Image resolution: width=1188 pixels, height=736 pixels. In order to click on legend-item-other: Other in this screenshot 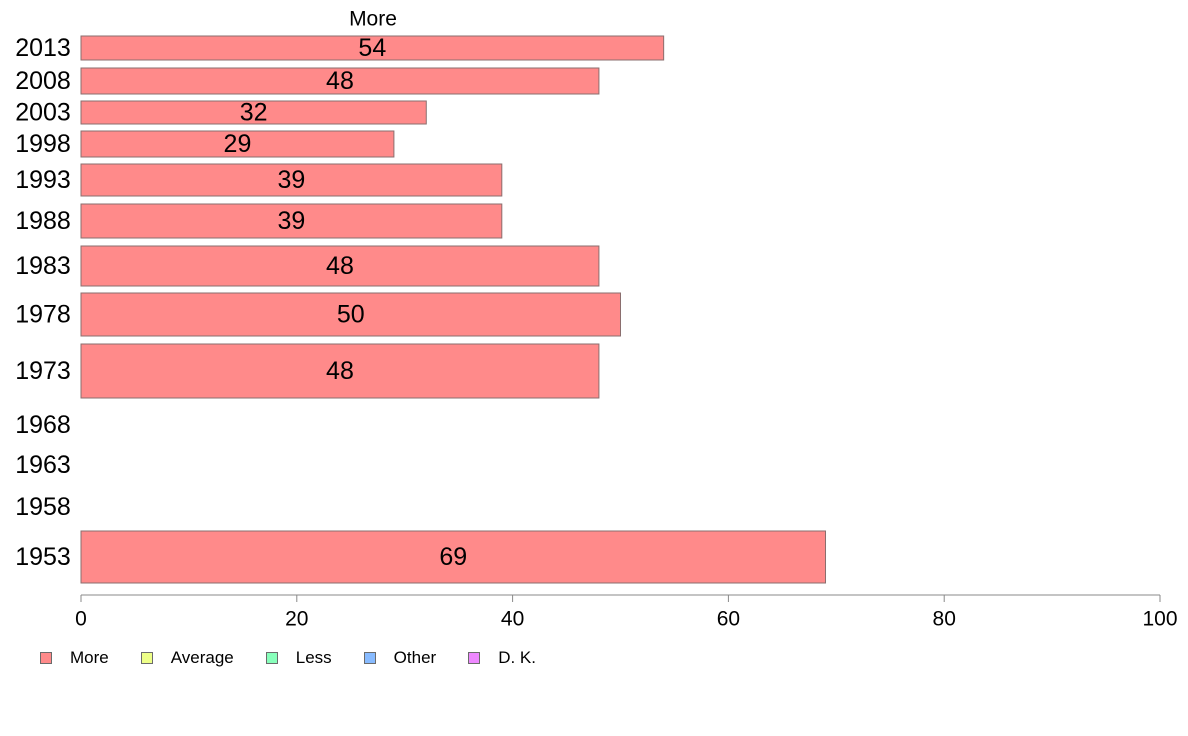, I will do `click(400, 658)`.